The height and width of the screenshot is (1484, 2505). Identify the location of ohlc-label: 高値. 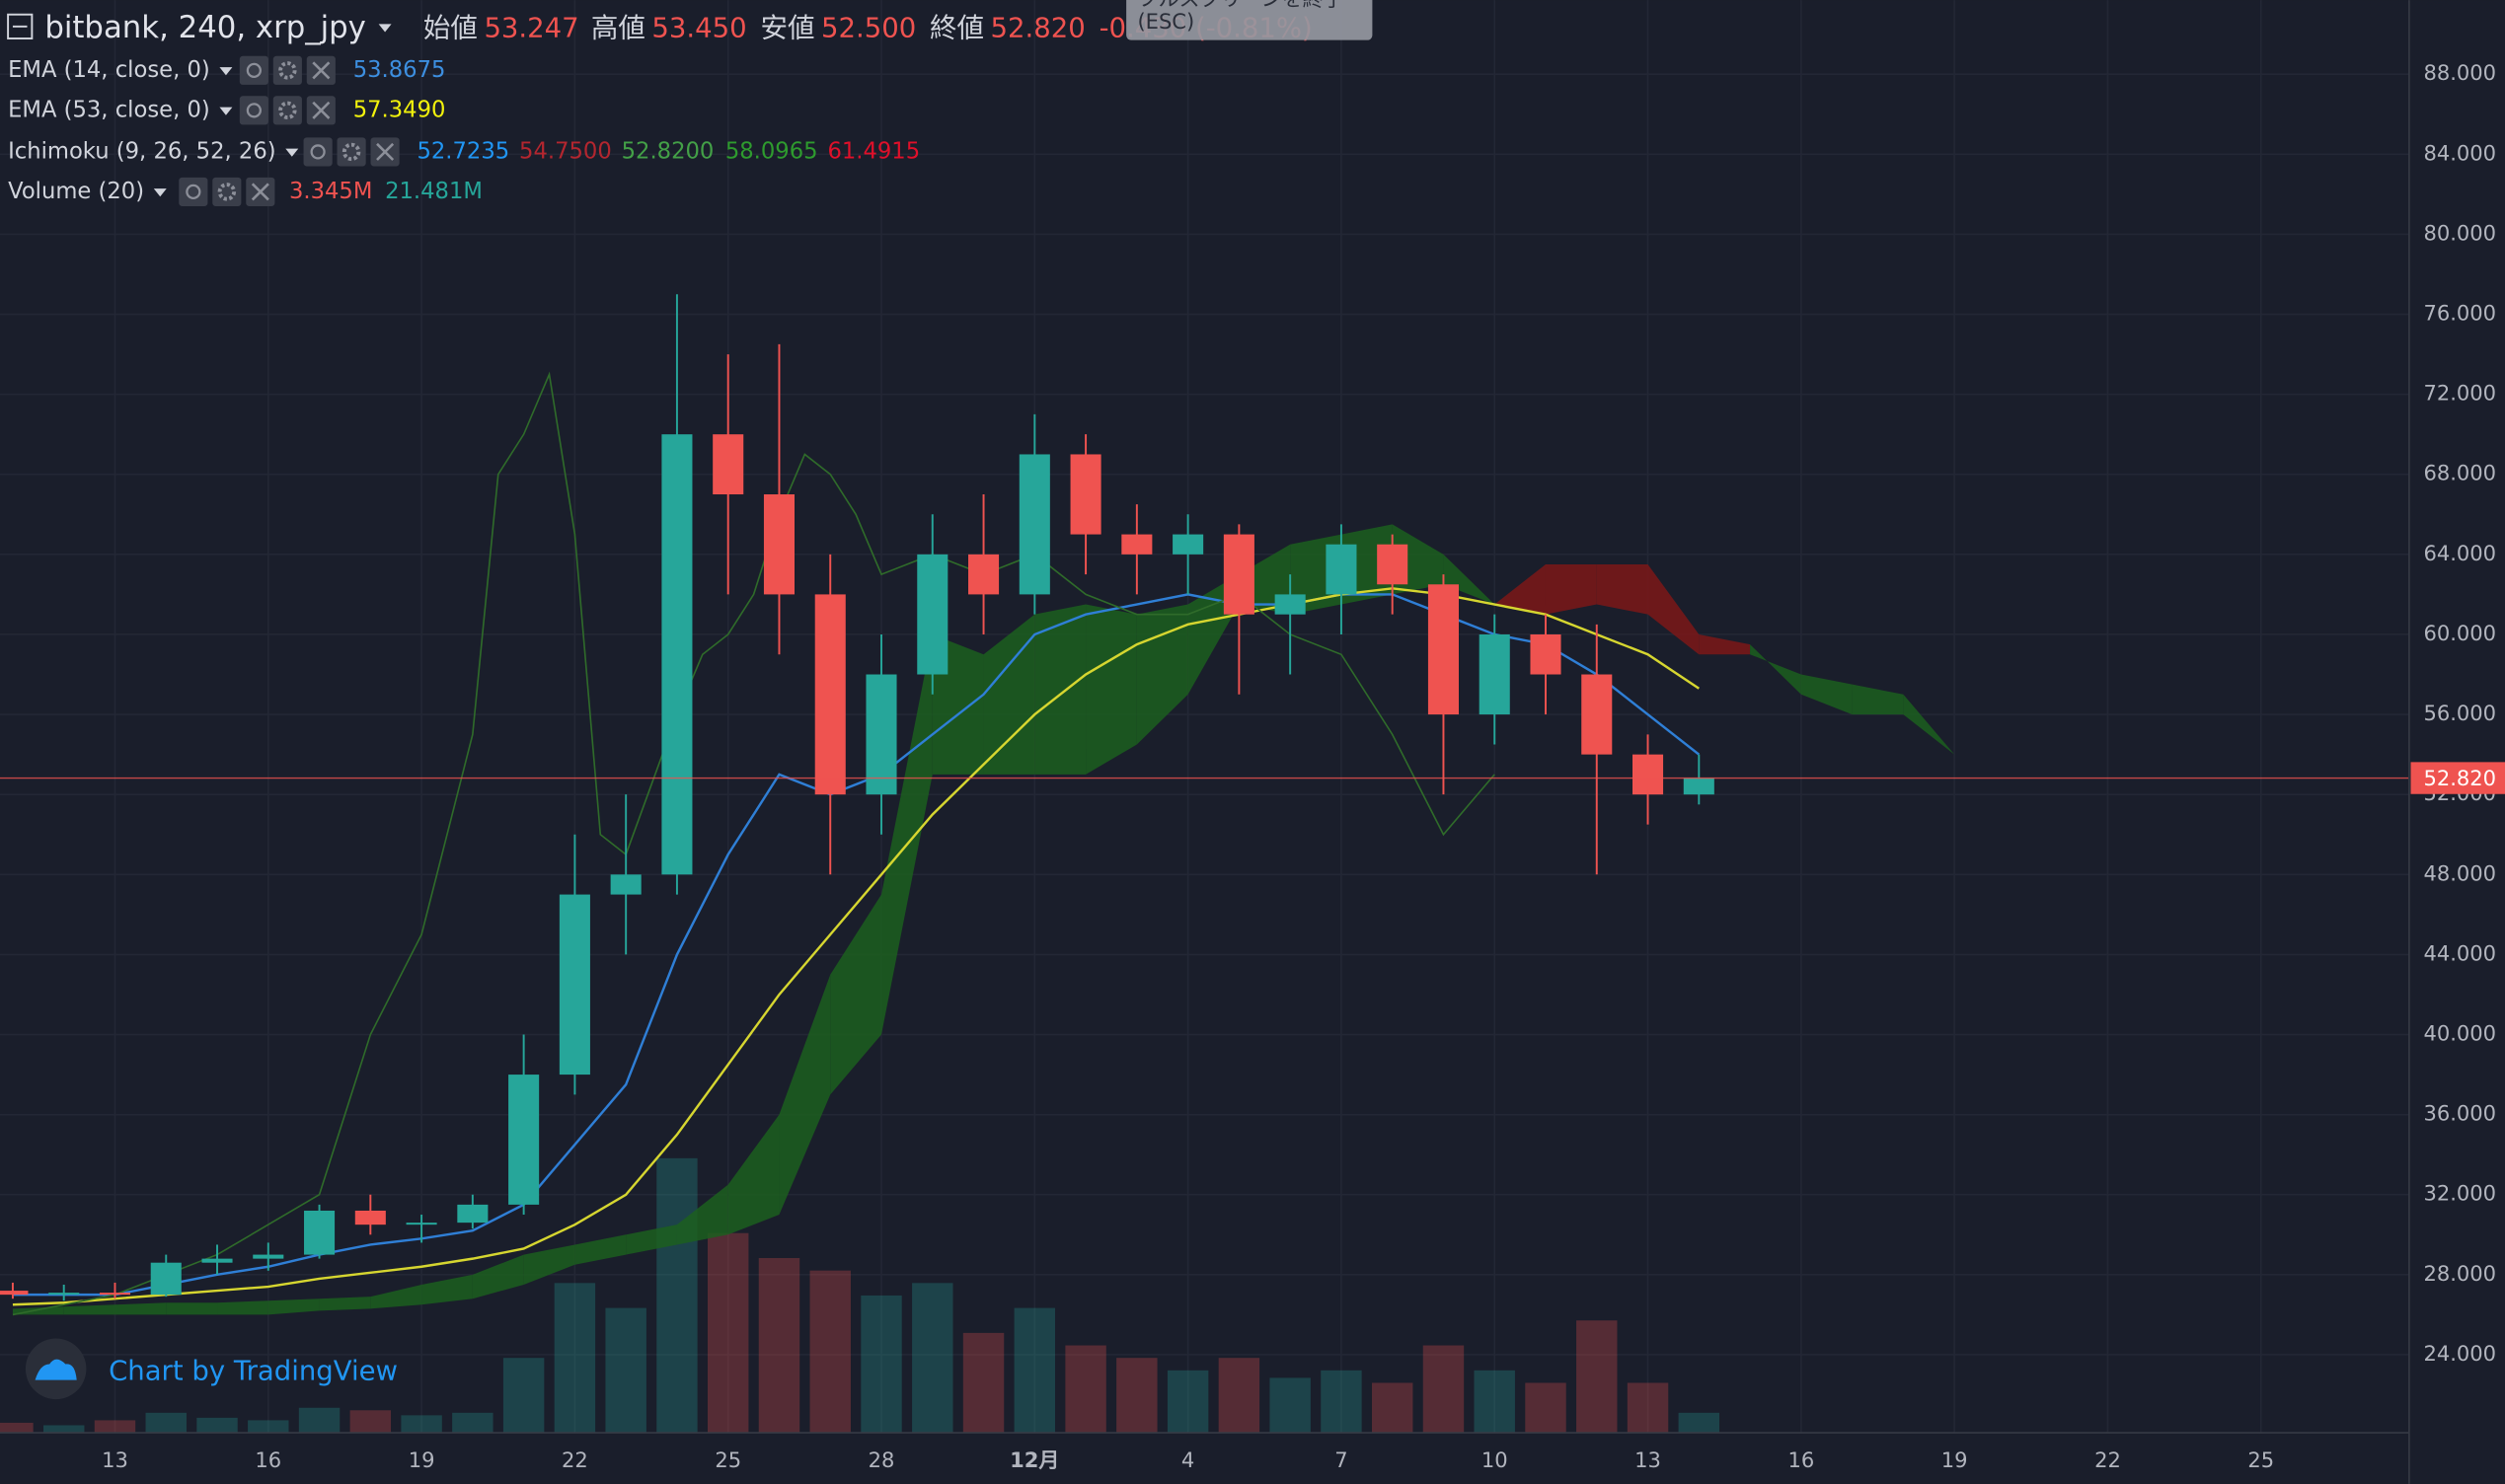
(618, 27).